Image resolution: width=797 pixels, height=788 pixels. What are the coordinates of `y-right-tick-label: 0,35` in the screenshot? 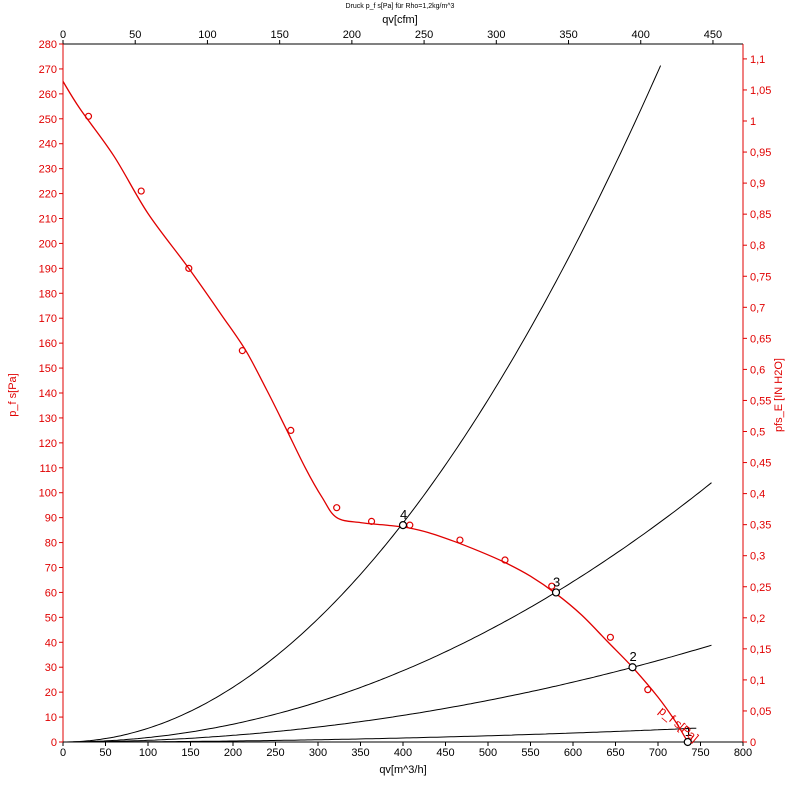 It's located at (760, 526).